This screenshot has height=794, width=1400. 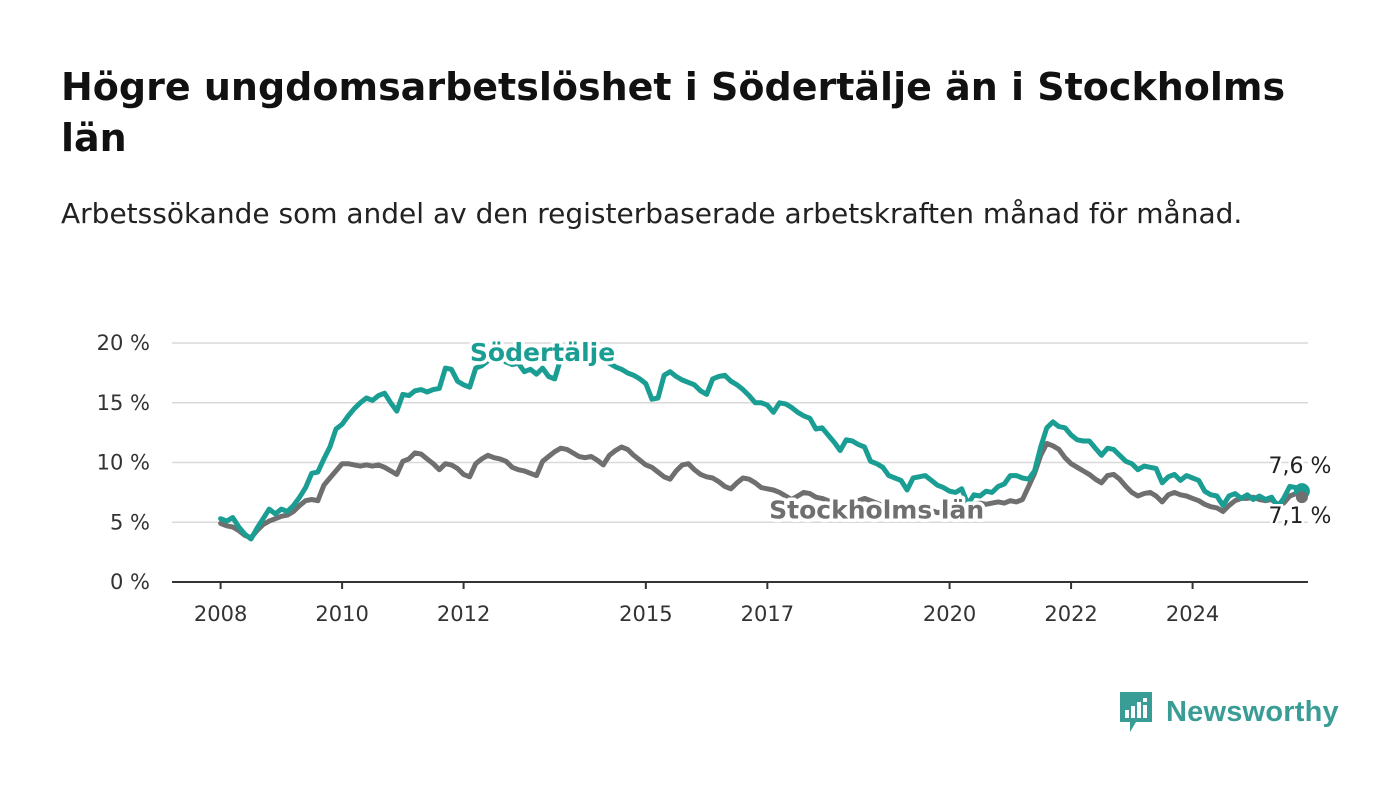 I want to click on x-tick-label: 2008, so click(x=220, y=614).